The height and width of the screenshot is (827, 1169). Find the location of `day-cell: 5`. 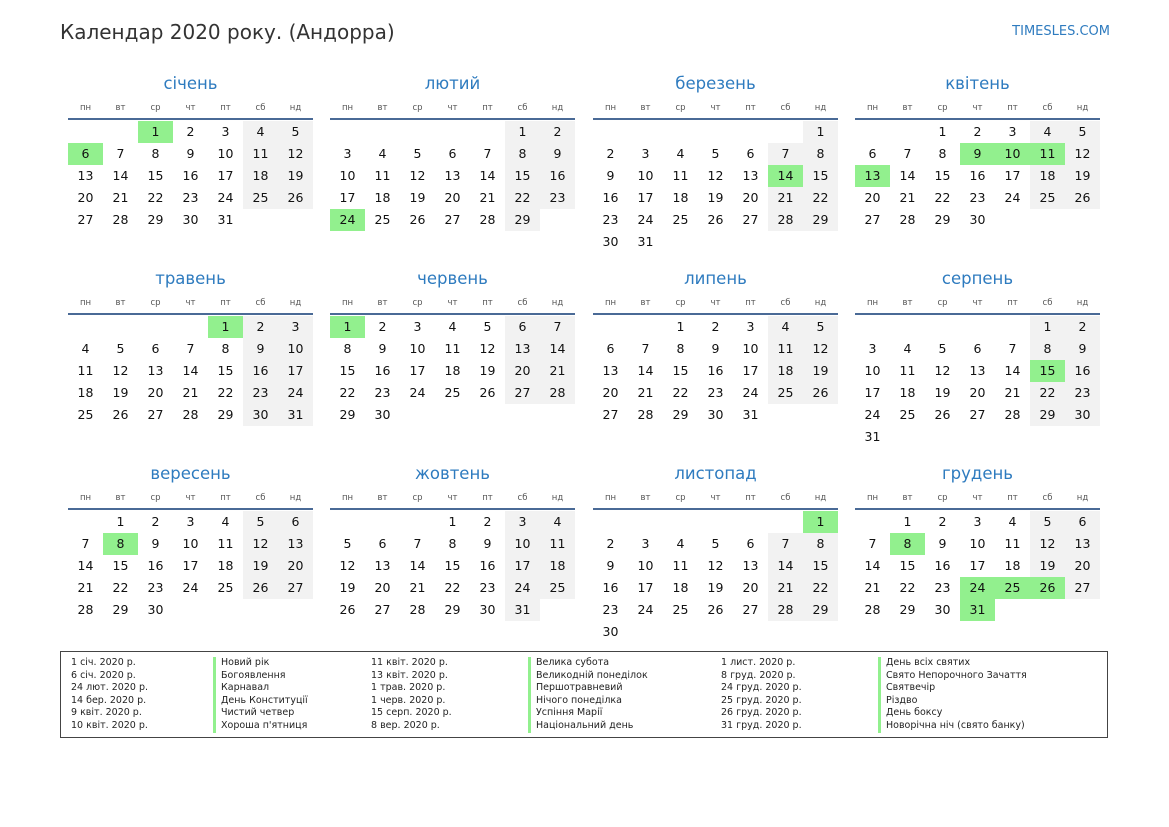

day-cell: 5 is located at coordinates (120, 348).